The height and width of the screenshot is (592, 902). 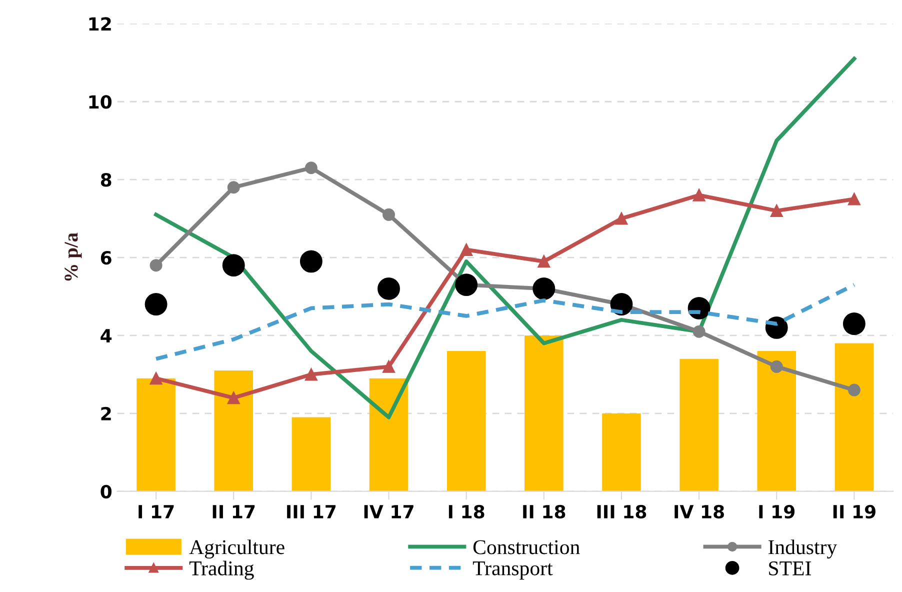 What do you see at coordinates (544, 511) in the screenshot?
I see `x-tick-label: II 18` at bounding box center [544, 511].